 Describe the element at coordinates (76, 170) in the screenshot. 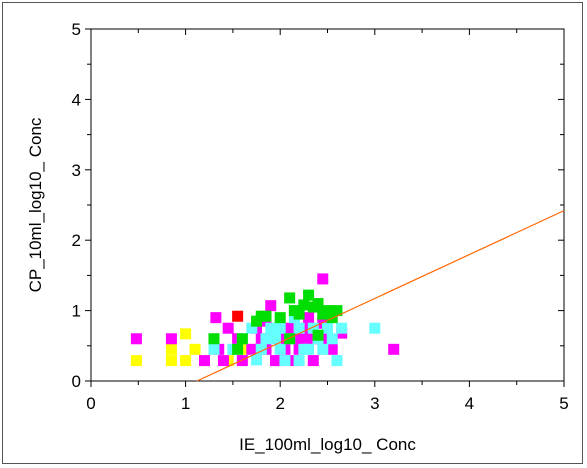

I see `y-tick-label: 3` at that location.